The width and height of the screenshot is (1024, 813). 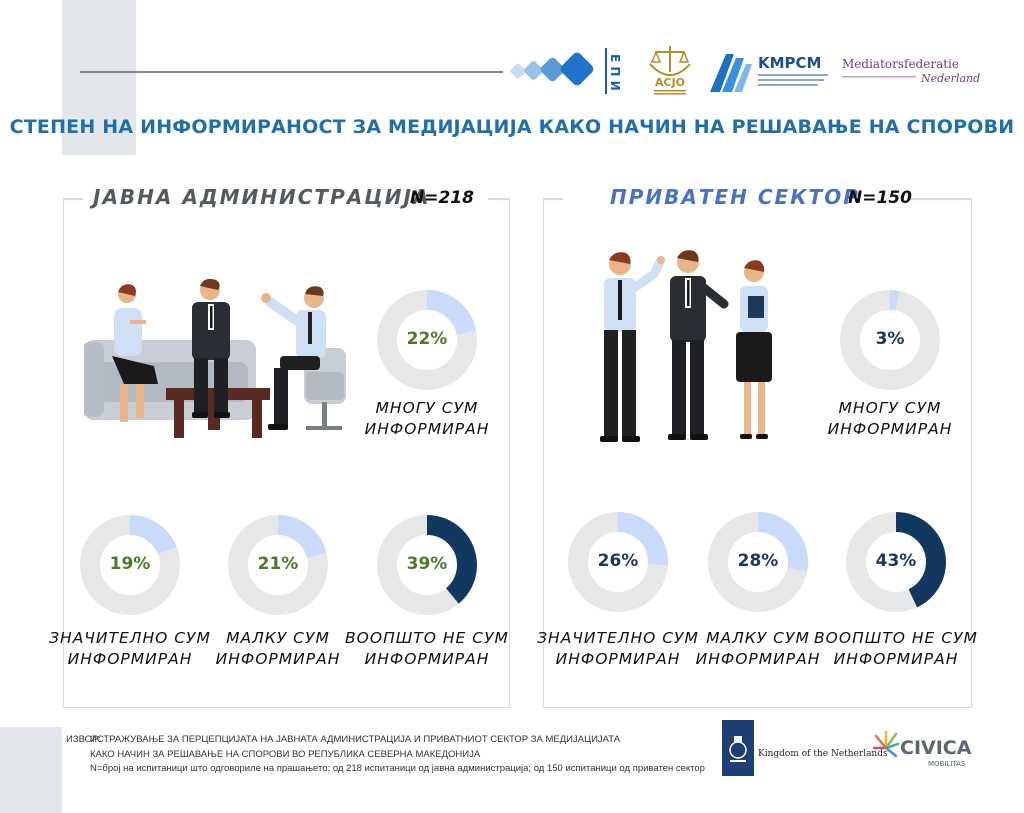 I want to click on panel-title-private-sector: ПРИВАТЕН СЕКТОР, so click(x=735, y=197).